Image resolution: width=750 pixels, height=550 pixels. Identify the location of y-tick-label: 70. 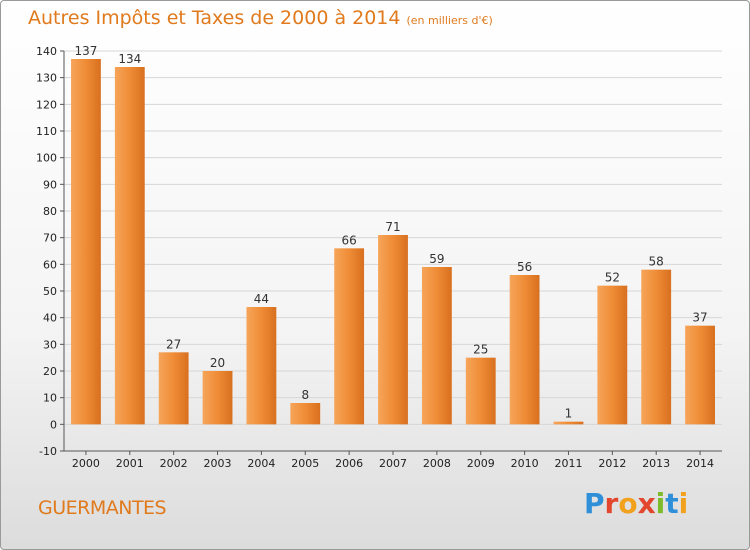
(50, 238).